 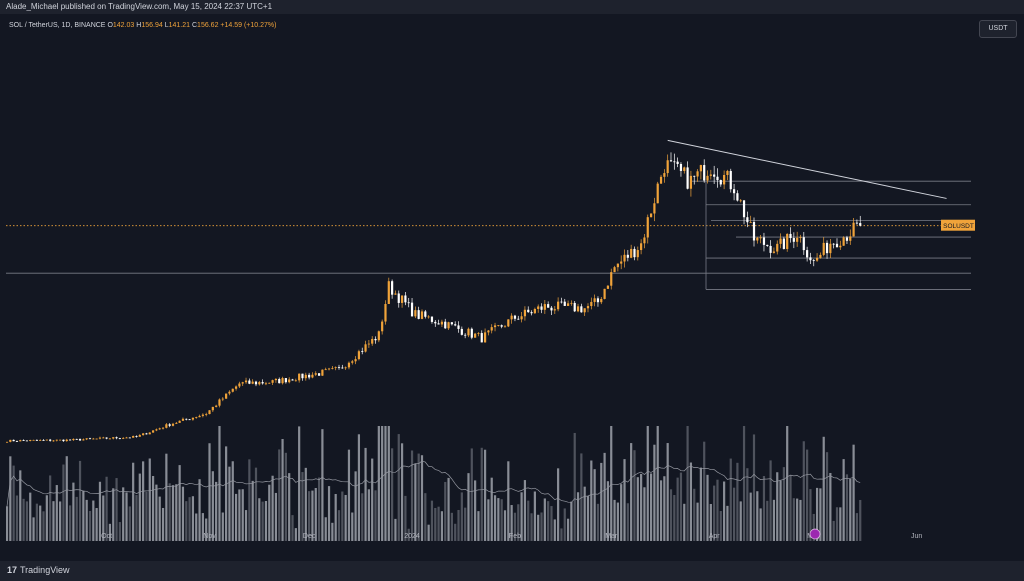 I want to click on lightning-icon, so click(x=815, y=534).